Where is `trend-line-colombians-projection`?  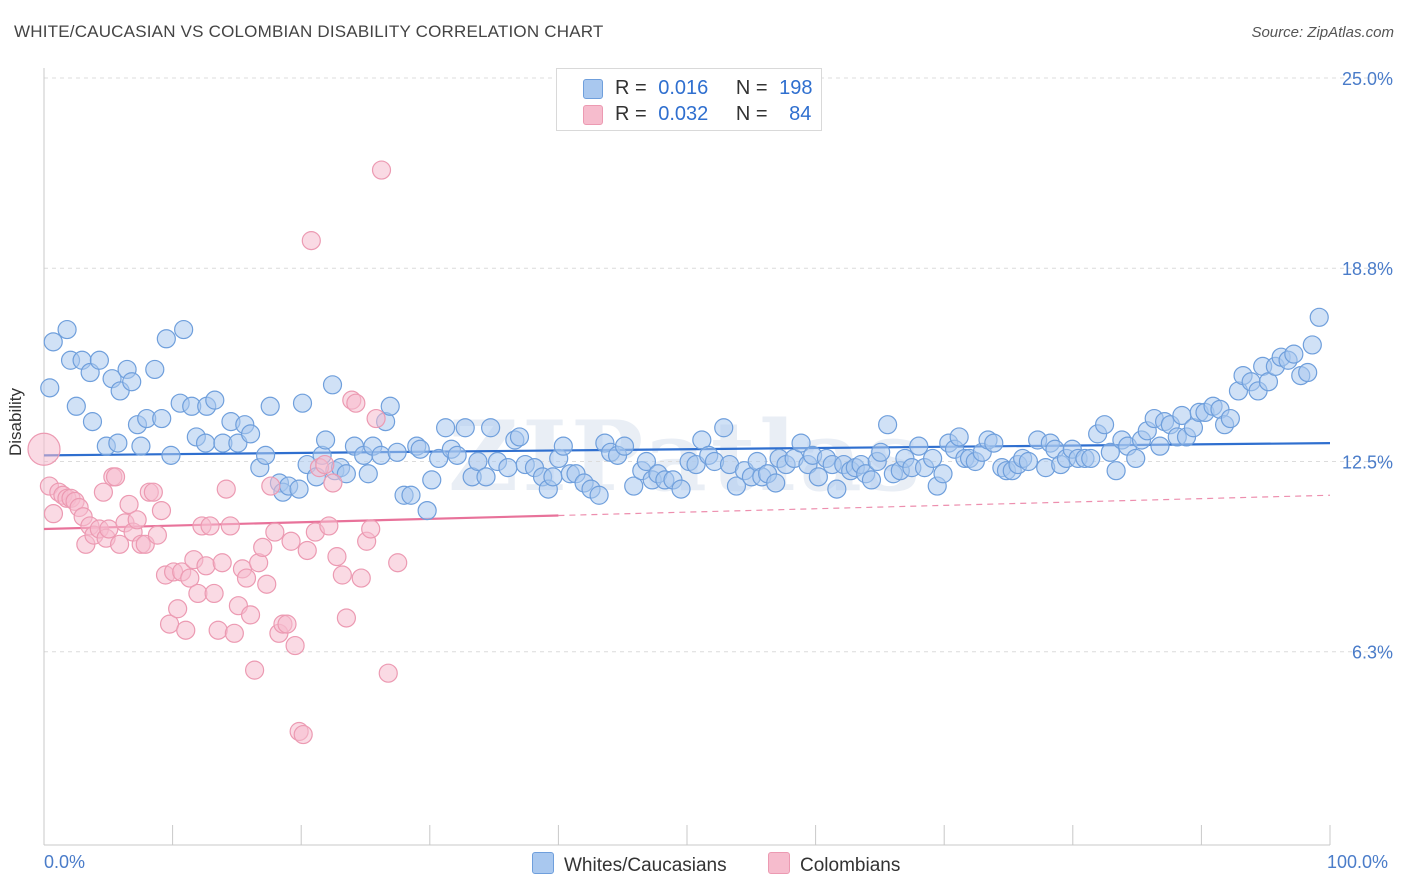
trend-line-colombians-projection is located at coordinates (944, 505).